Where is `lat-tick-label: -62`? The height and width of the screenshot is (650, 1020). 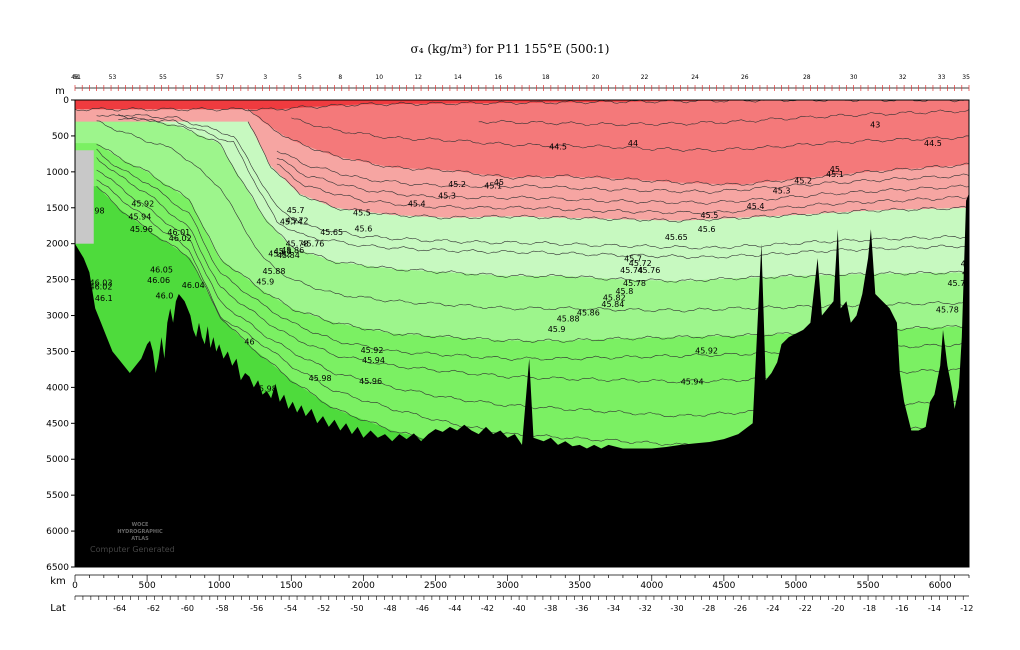 lat-tick-label: -62 is located at coordinates (153, 608).